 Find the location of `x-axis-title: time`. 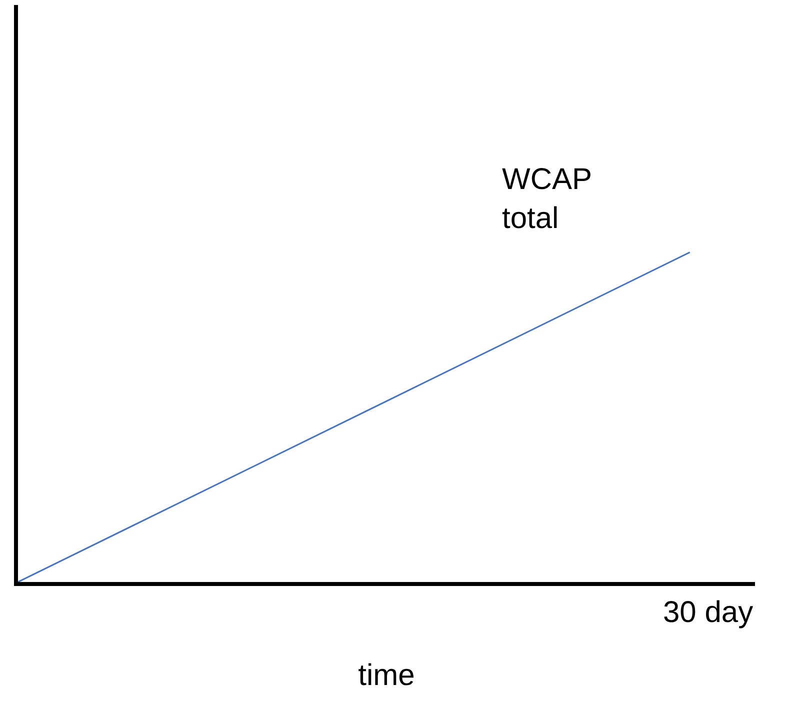

x-axis-title: time is located at coordinates (386, 675).